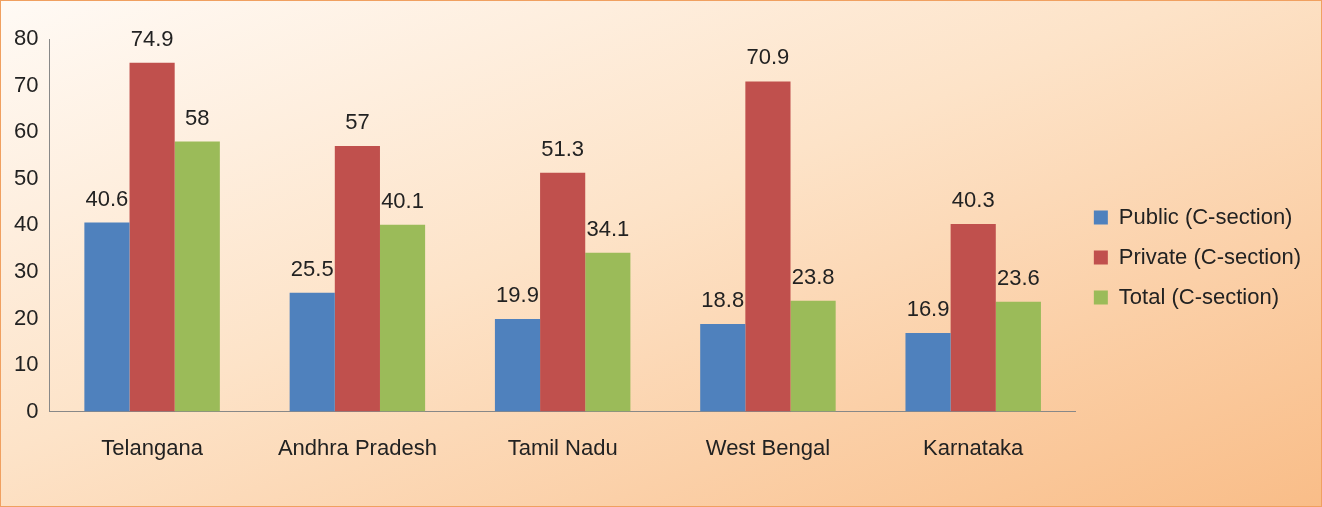 Image resolution: width=1322 pixels, height=507 pixels. Describe the element at coordinates (312, 268) in the screenshot. I see `data-label: 25.5` at that location.